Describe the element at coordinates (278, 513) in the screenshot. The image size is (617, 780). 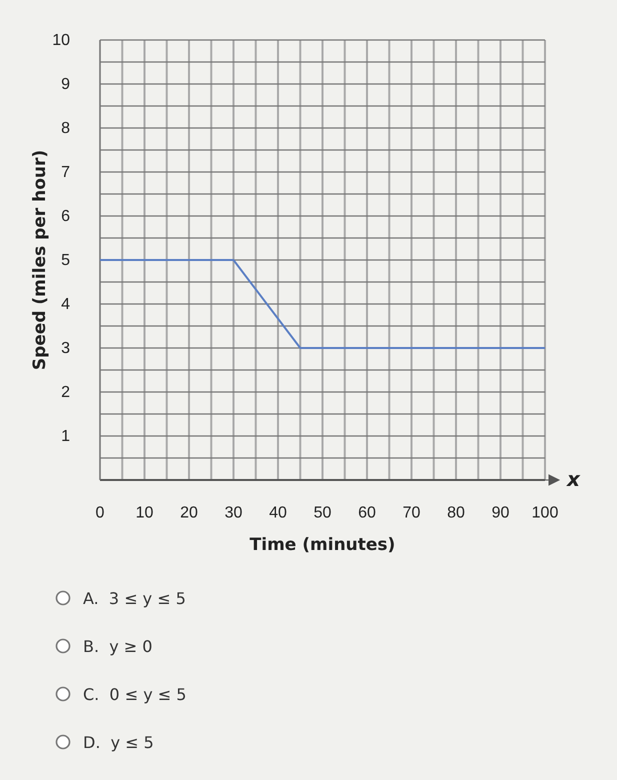
I see `x-tick-label: 40` at that location.